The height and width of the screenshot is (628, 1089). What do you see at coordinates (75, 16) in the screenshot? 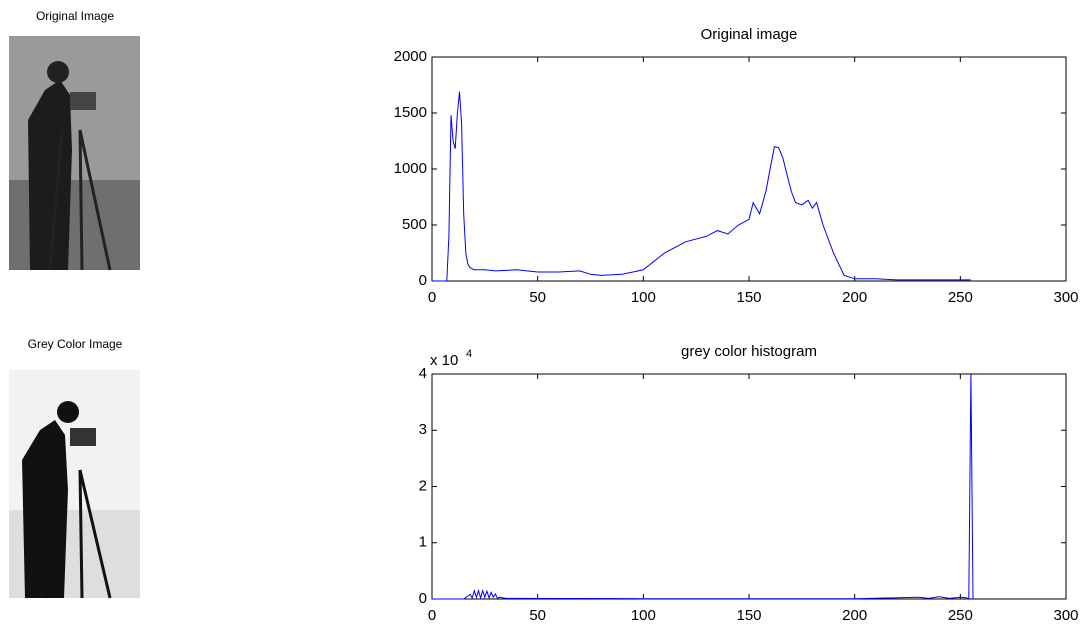
I see `image-title: Original Image` at bounding box center [75, 16].